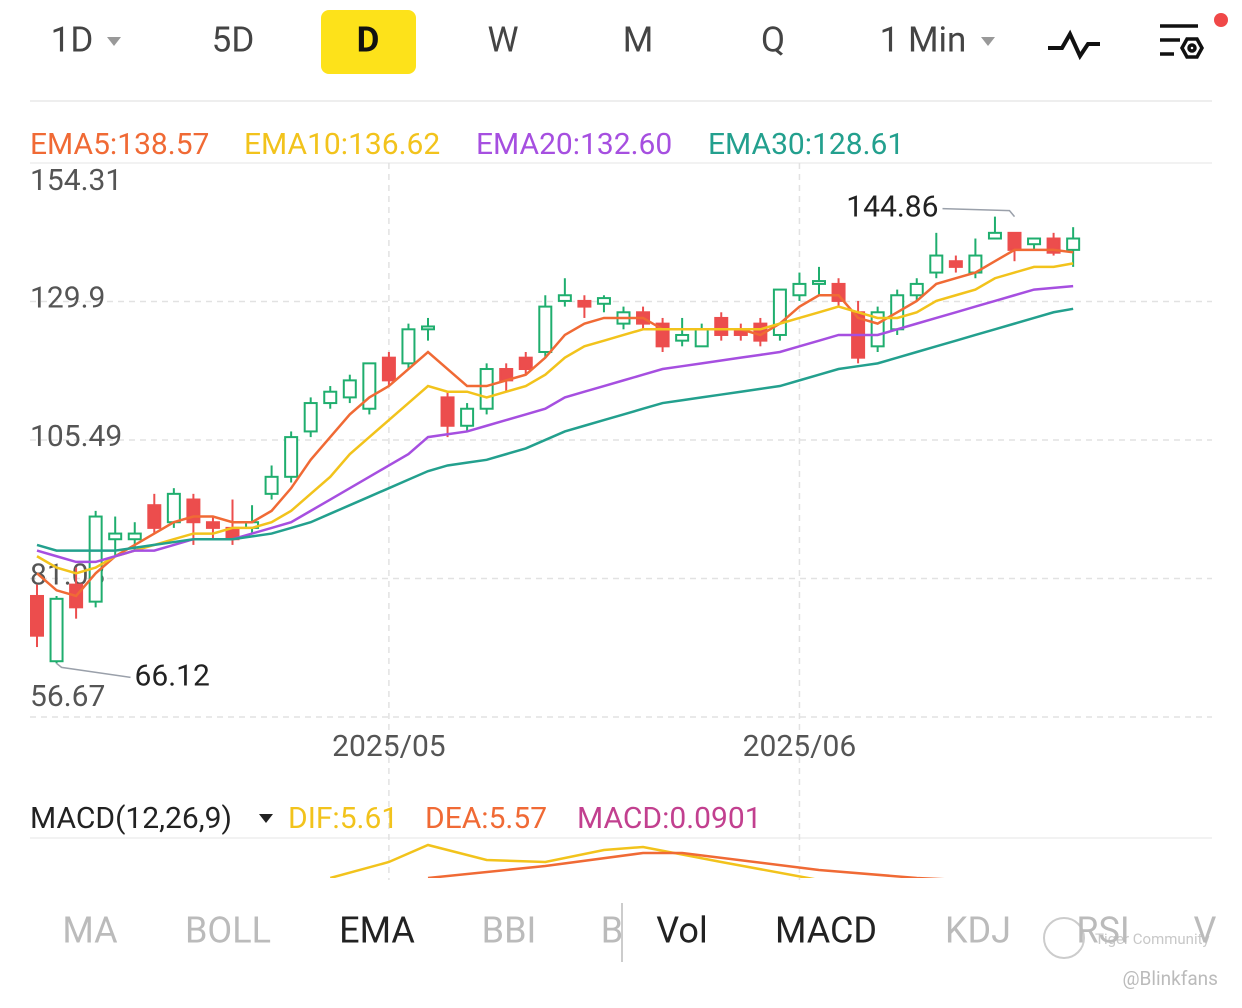 The width and height of the screenshot is (1242, 1008). I want to click on watermark-logo, so click(1064, 938).